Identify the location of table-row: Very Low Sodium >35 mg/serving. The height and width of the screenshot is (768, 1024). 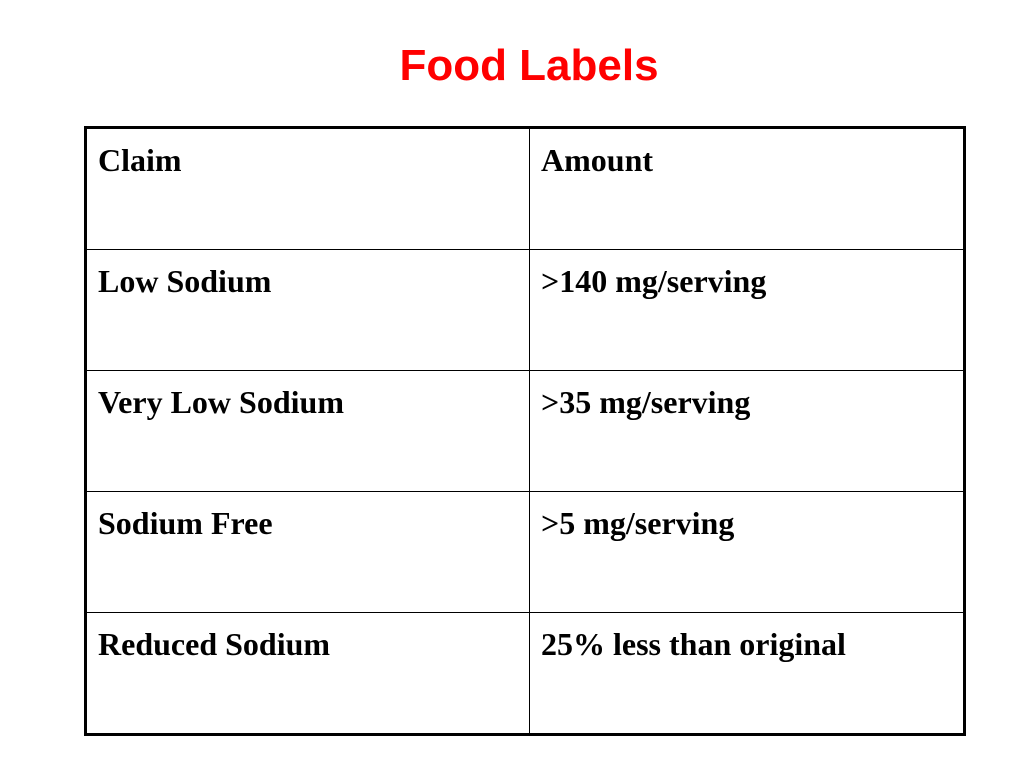
(525, 431).